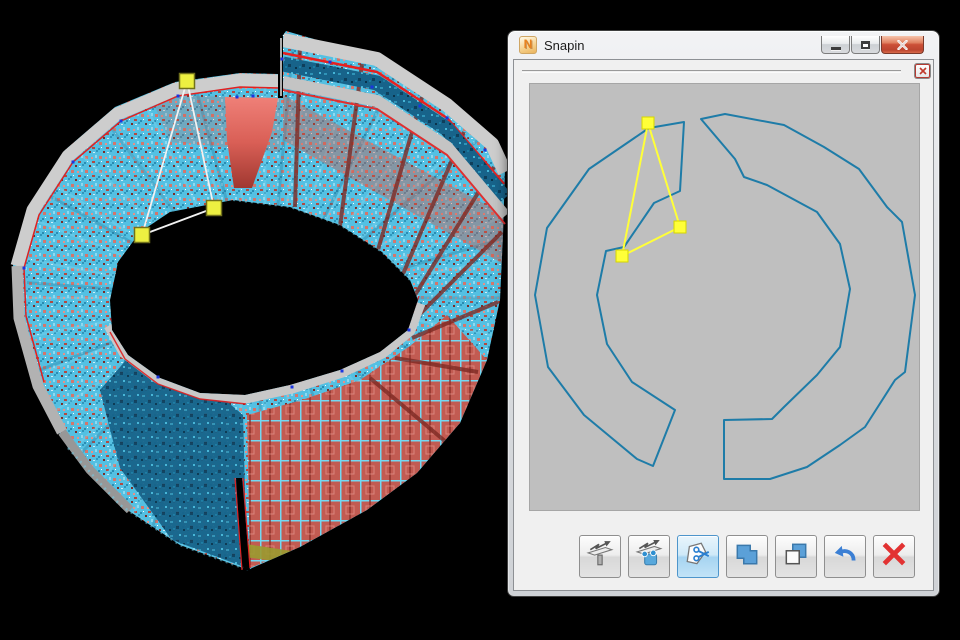 The width and height of the screenshot is (960, 640). I want to click on red-x-icon, so click(922, 71).